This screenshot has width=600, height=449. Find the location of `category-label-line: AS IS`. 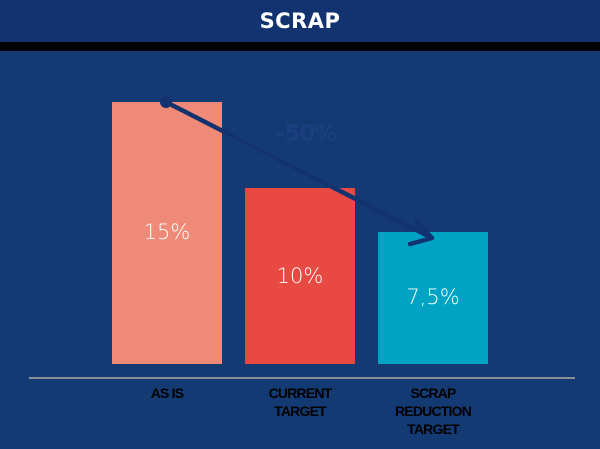

category-label-line: AS IS is located at coordinates (167, 393).